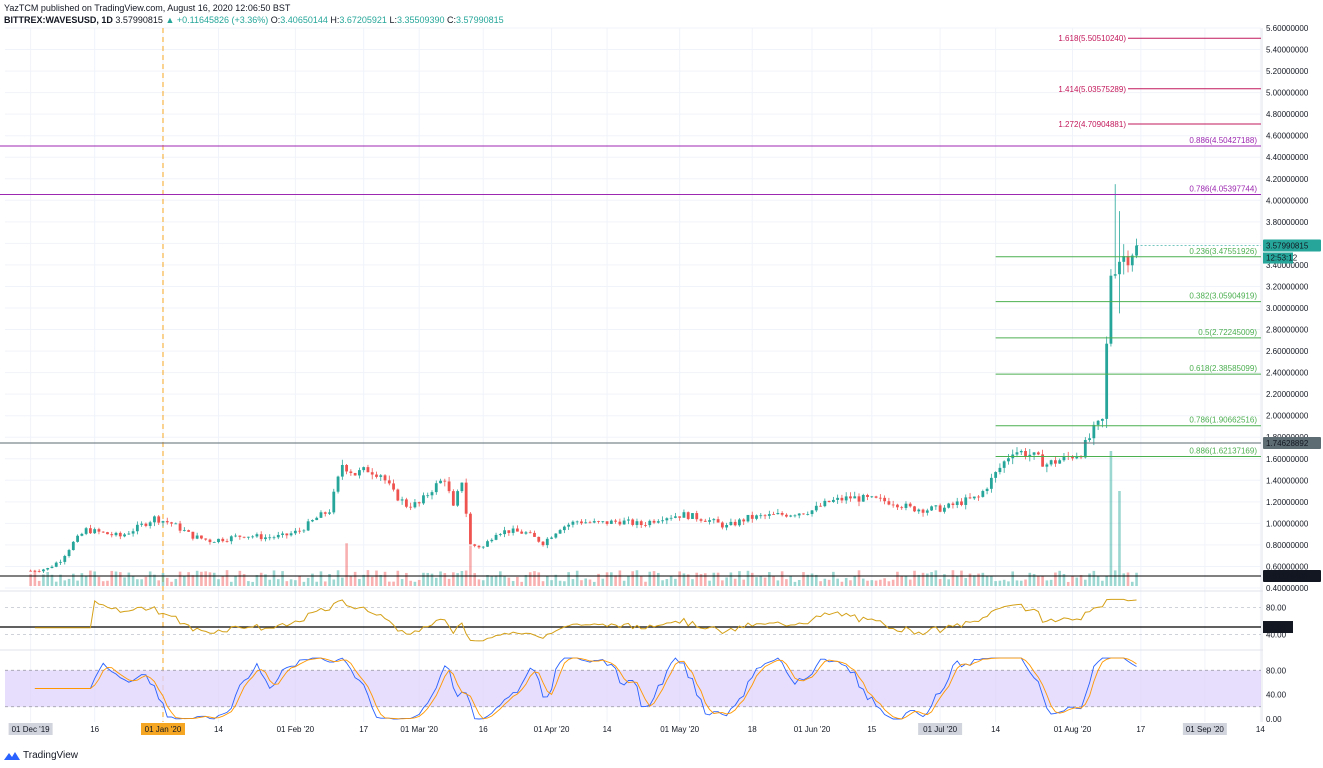 This screenshot has width=1323, height=768. Describe the element at coordinates (363, 729) in the screenshot. I see `time-axis-label: 17` at that location.